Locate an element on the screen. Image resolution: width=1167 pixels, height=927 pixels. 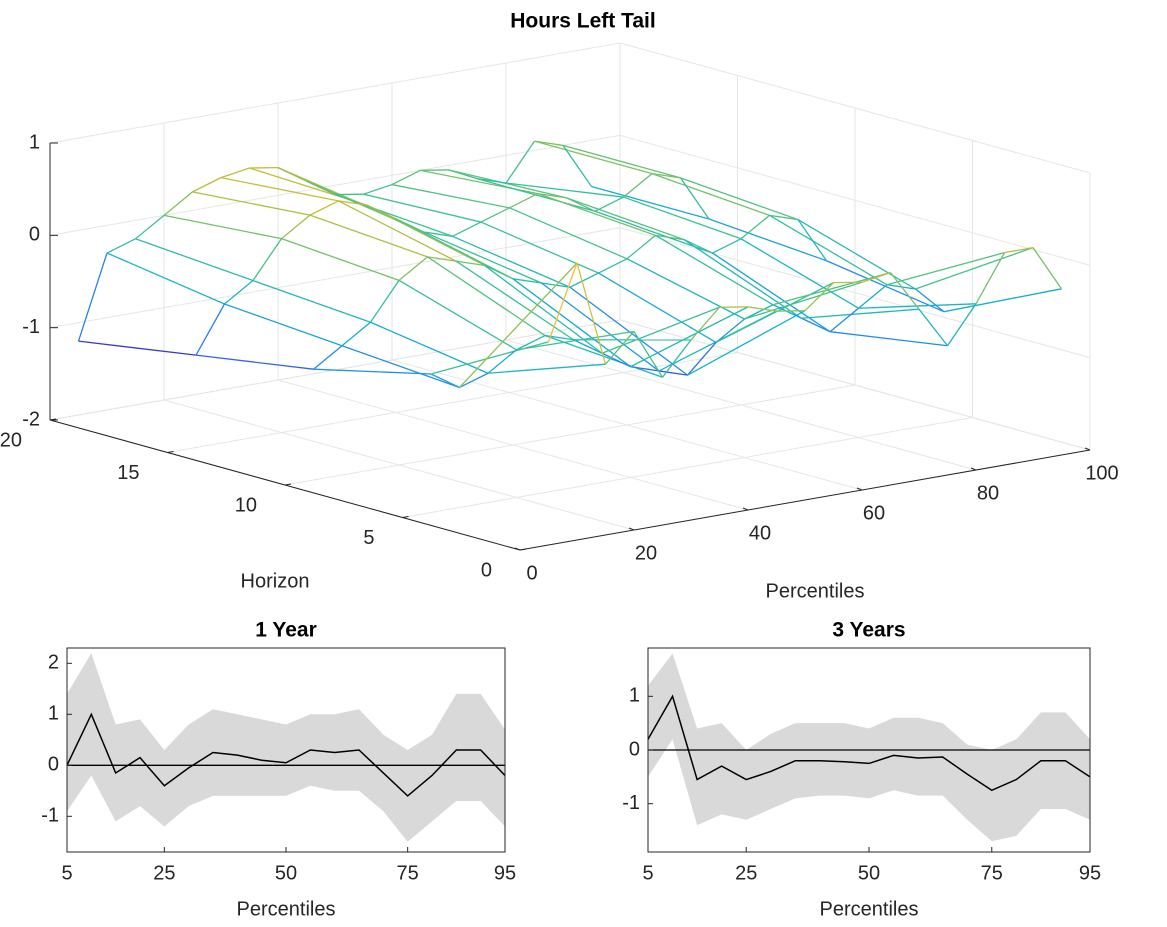
y-tick-label: -1 is located at coordinates (631, 803).